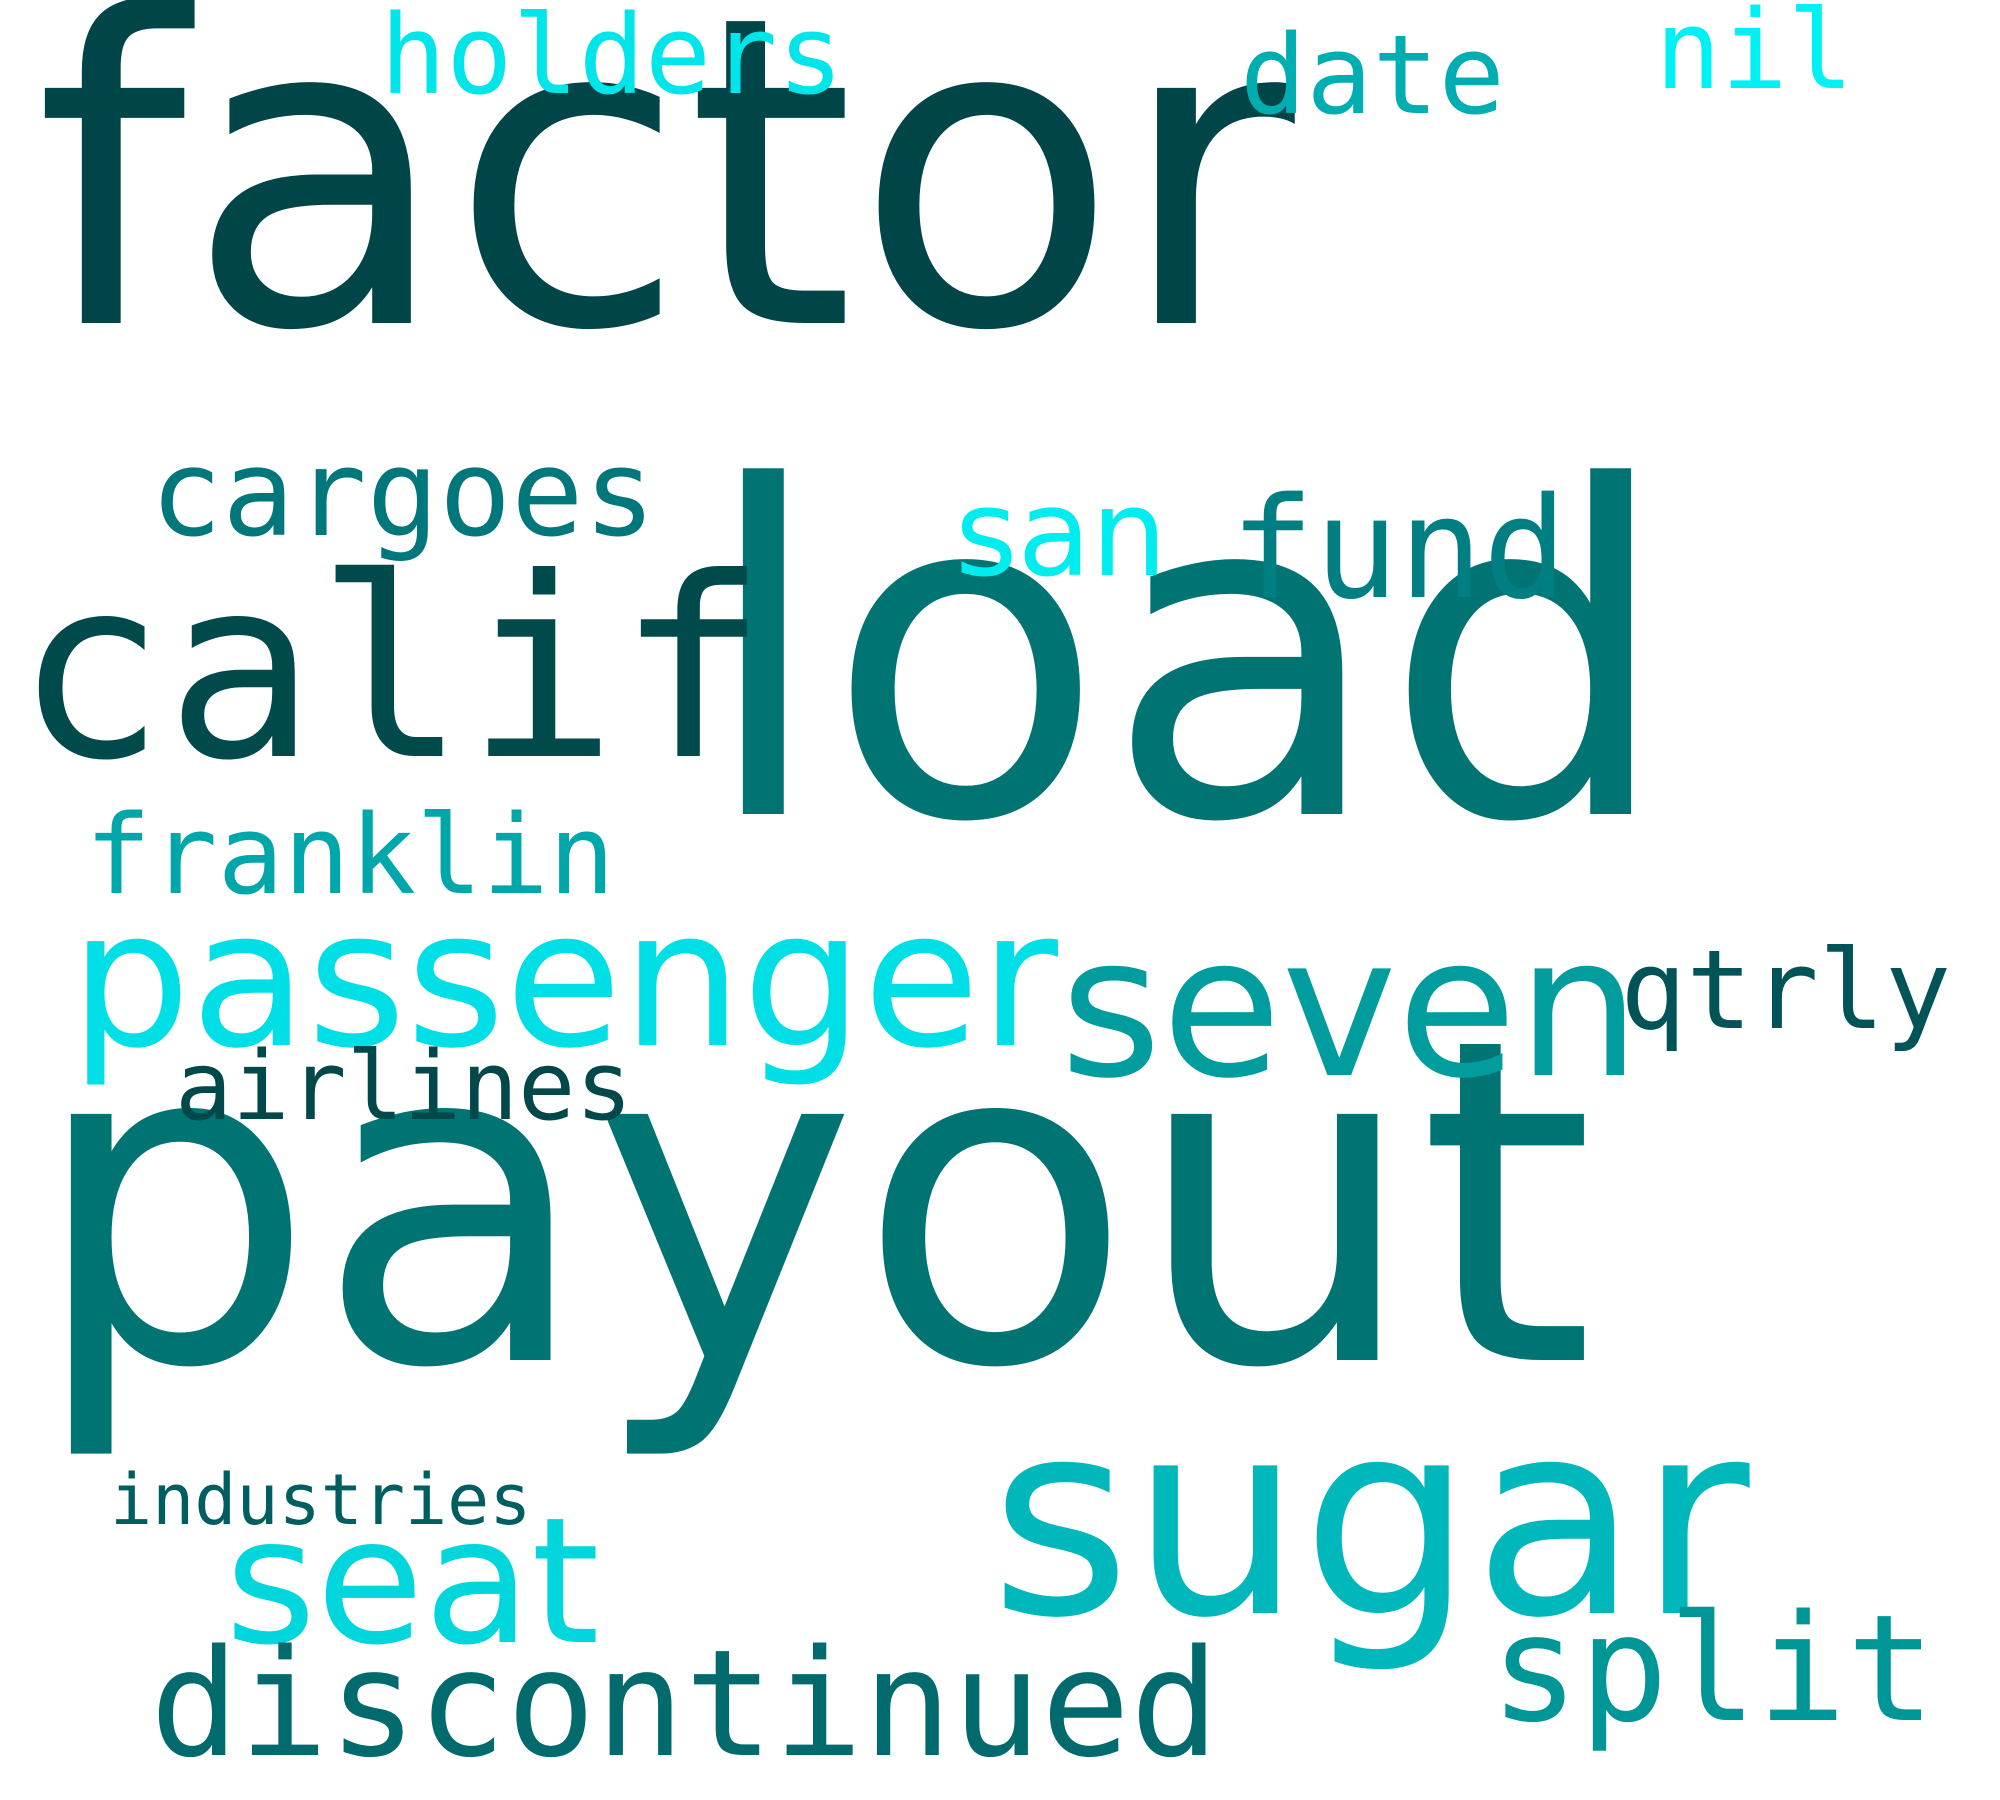 Image resolution: width=2000 pixels, height=1800 pixels. Describe the element at coordinates (612, 59) in the screenshot. I see `word-holders: holders` at that location.